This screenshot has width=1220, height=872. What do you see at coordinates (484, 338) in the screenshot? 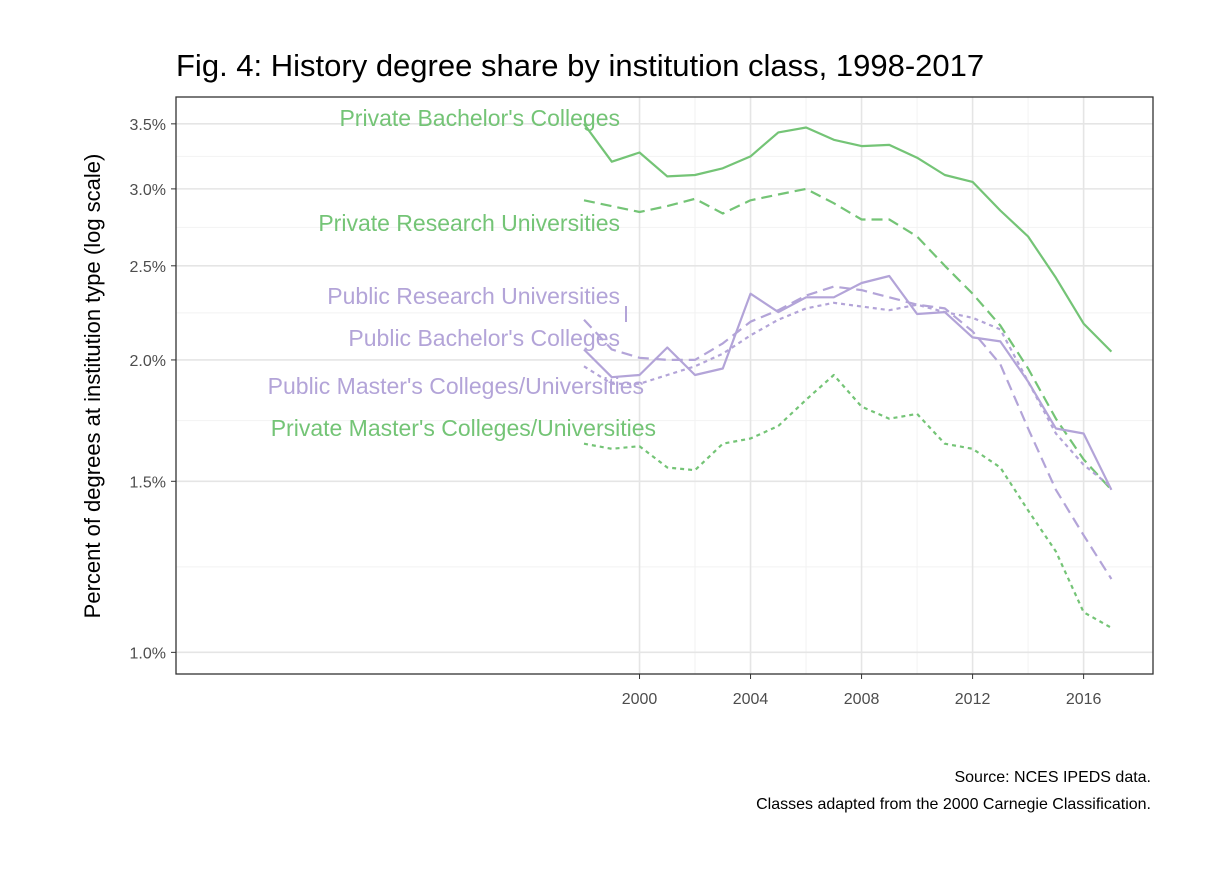
I see `series-label-public-bachelor-s-colleges: Public Bachelor's Colleges` at bounding box center [484, 338].